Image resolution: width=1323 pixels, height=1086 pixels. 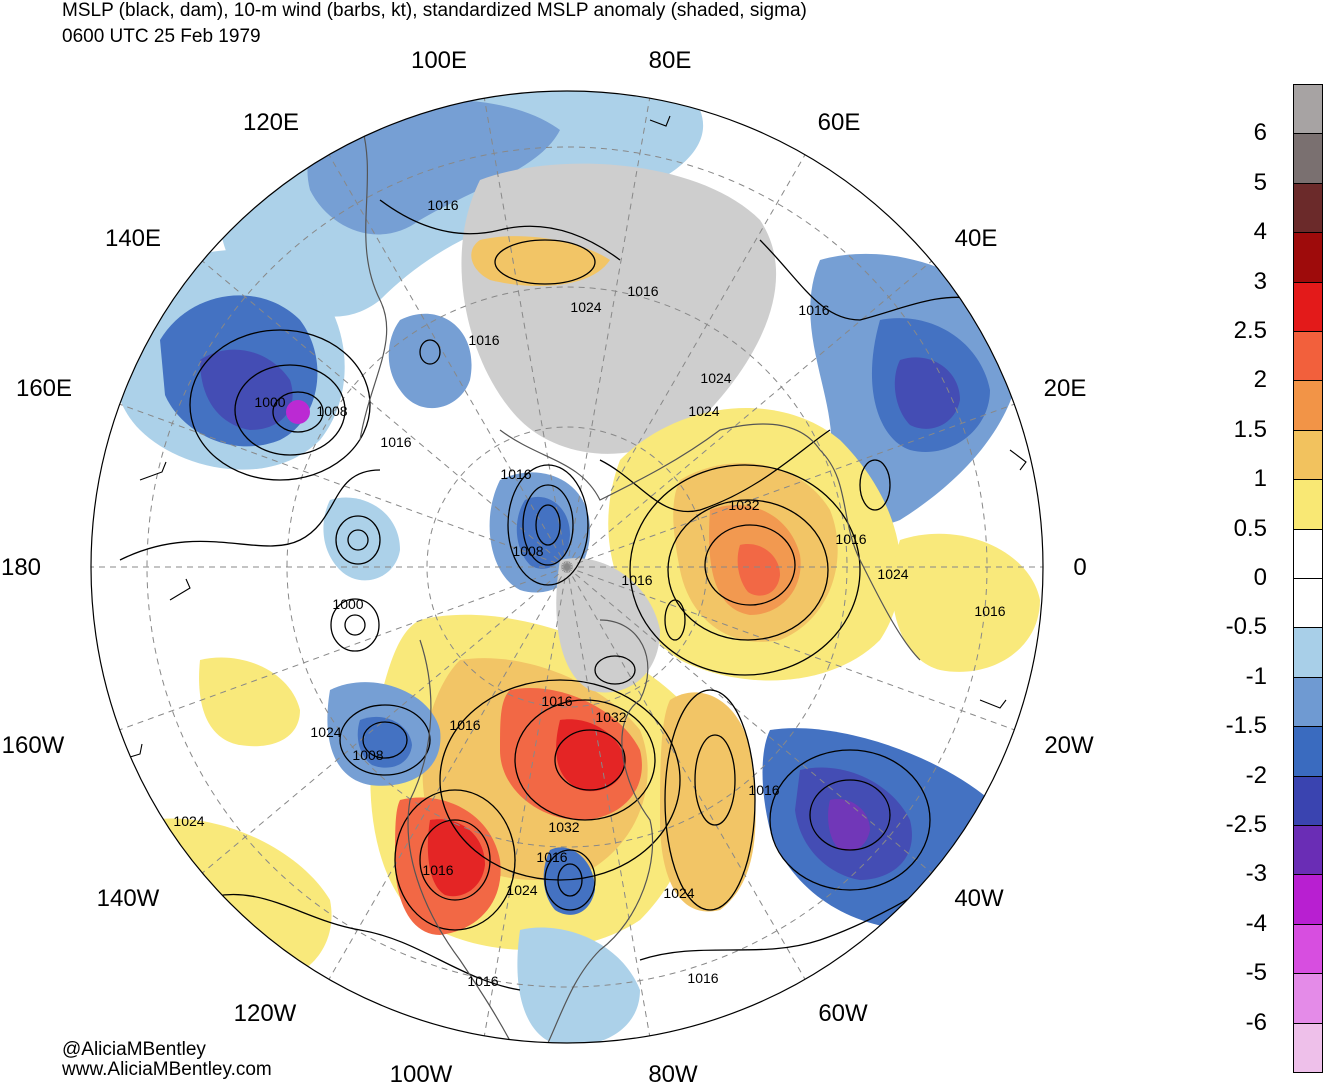 What do you see at coordinates (44, 388) in the screenshot?
I see `longitude-label: 160E` at bounding box center [44, 388].